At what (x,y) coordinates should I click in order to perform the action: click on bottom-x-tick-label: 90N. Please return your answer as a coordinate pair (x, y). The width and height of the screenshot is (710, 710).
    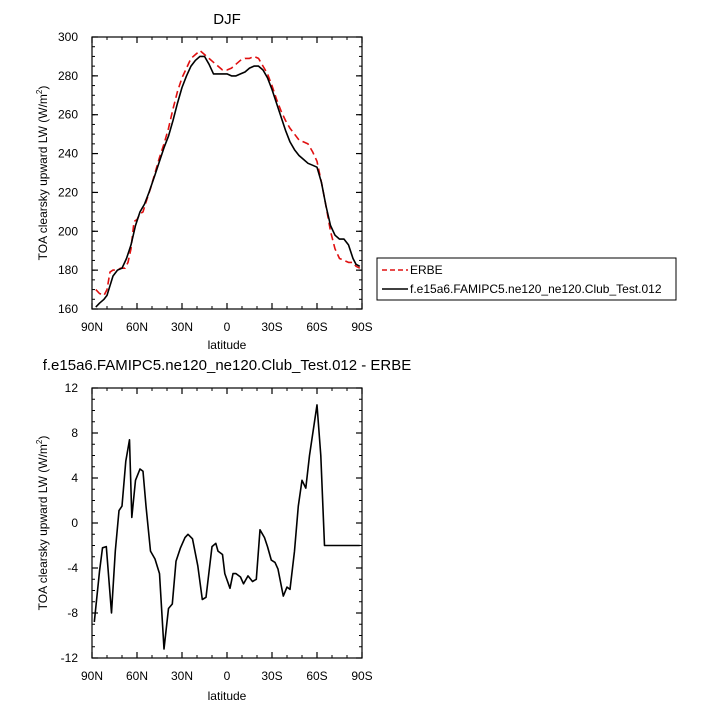
    Looking at the image, I should click on (92, 676).